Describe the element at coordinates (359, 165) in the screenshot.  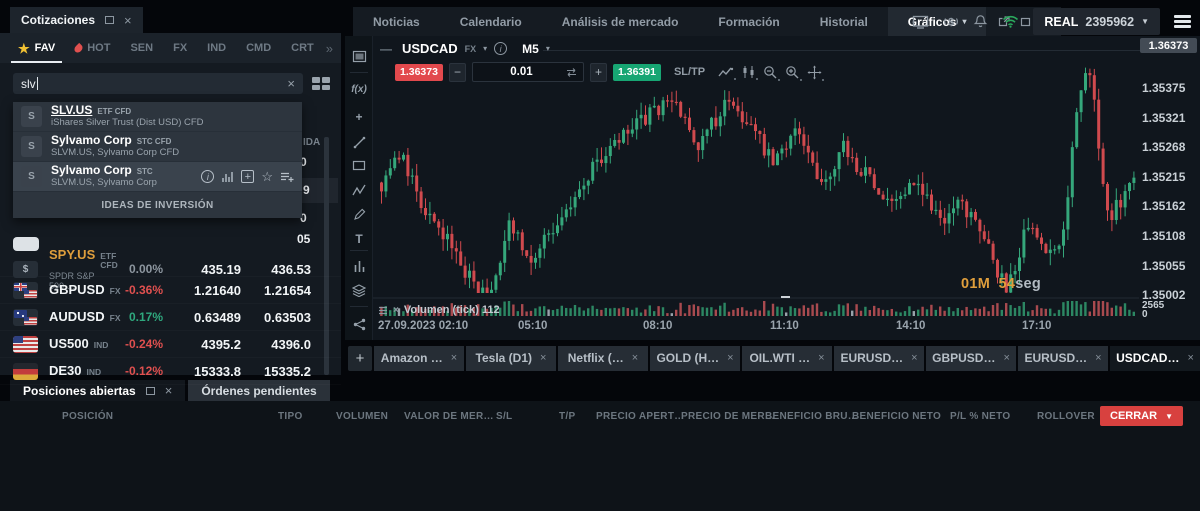
I see `rectangle-icon` at that location.